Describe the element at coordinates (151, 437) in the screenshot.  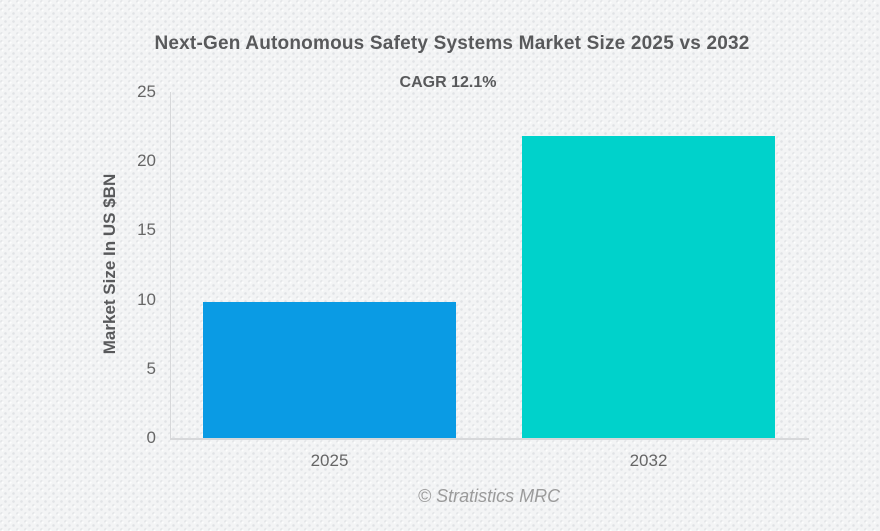
I see `y-tick-label-0: 0` at that location.